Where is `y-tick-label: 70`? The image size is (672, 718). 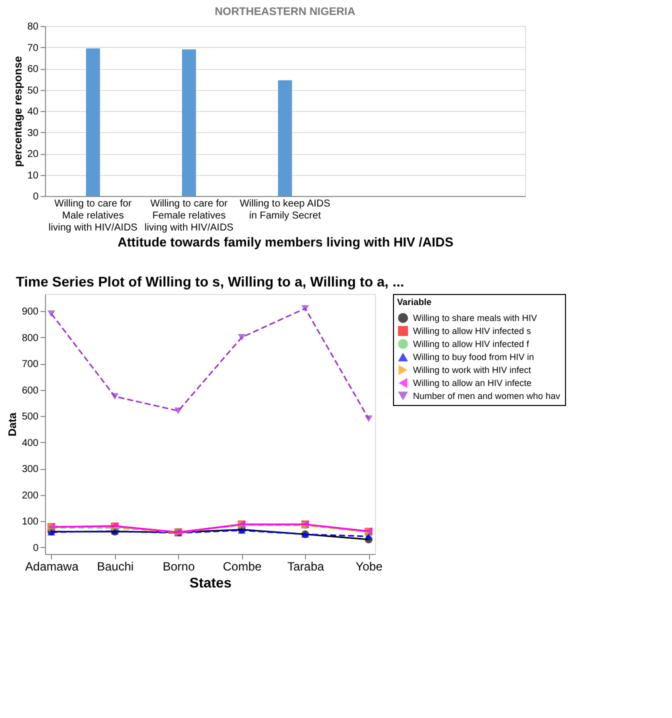 y-tick-label: 70 is located at coordinates (33, 48).